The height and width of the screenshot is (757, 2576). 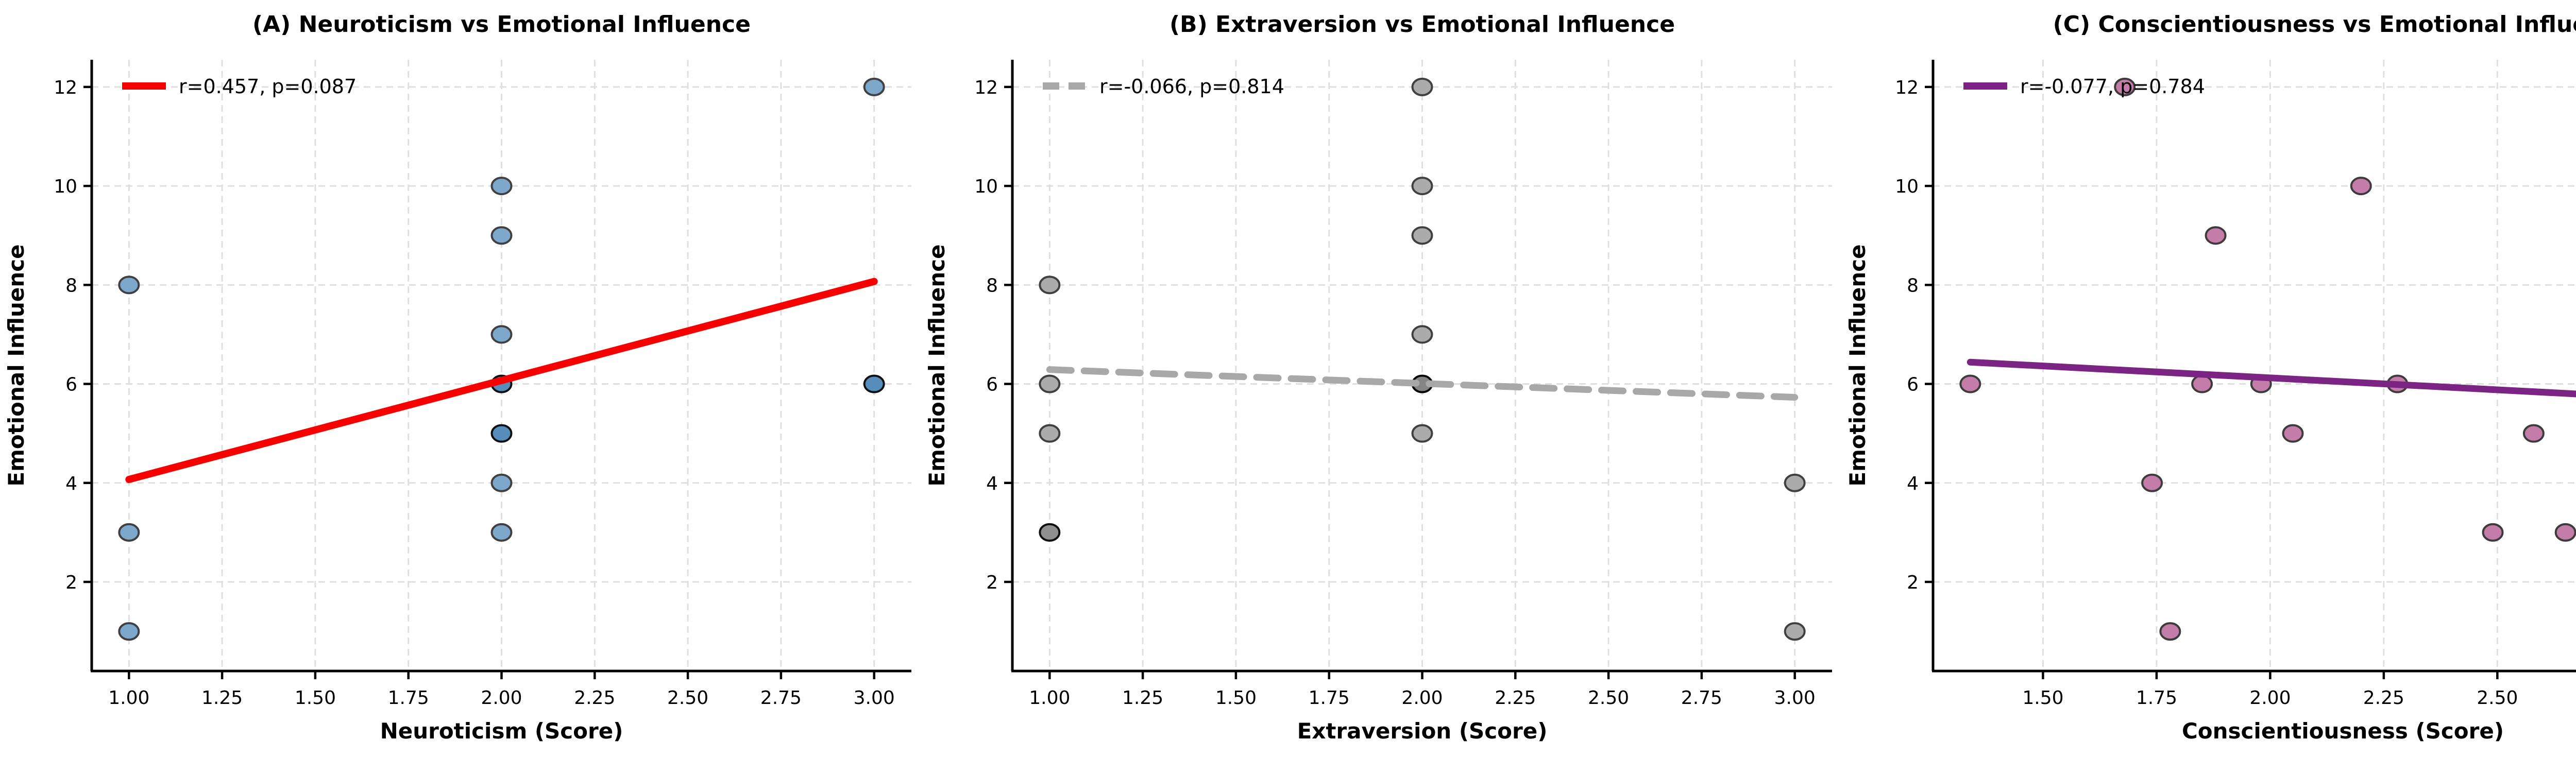 I want to click on legend-label: r=-0.066, p=0.814, so click(x=1191, y=86).